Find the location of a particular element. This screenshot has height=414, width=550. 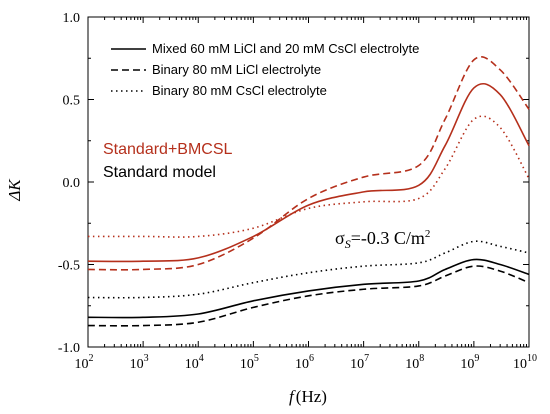

x-axis-unit: (Hz) is located at coordinates (311, 396).